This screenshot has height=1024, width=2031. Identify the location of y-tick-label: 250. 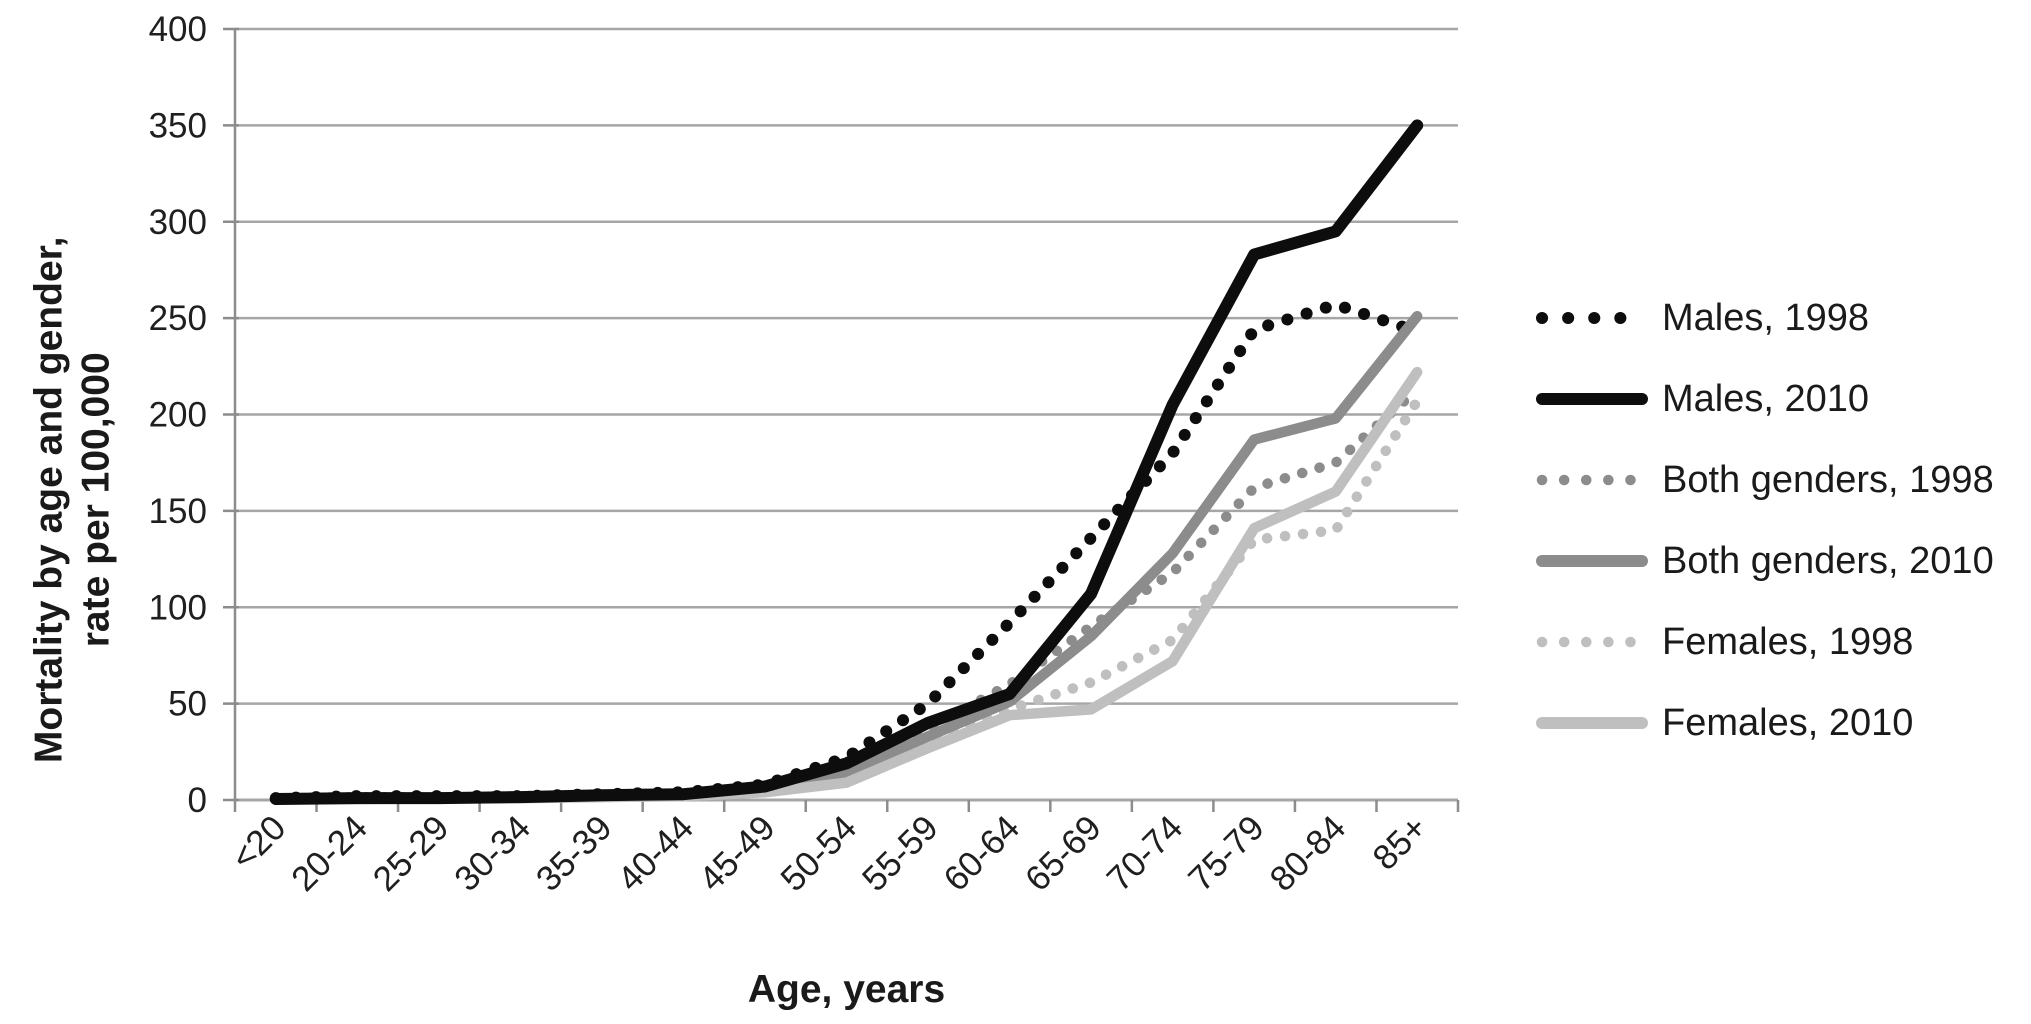
(178, 318).